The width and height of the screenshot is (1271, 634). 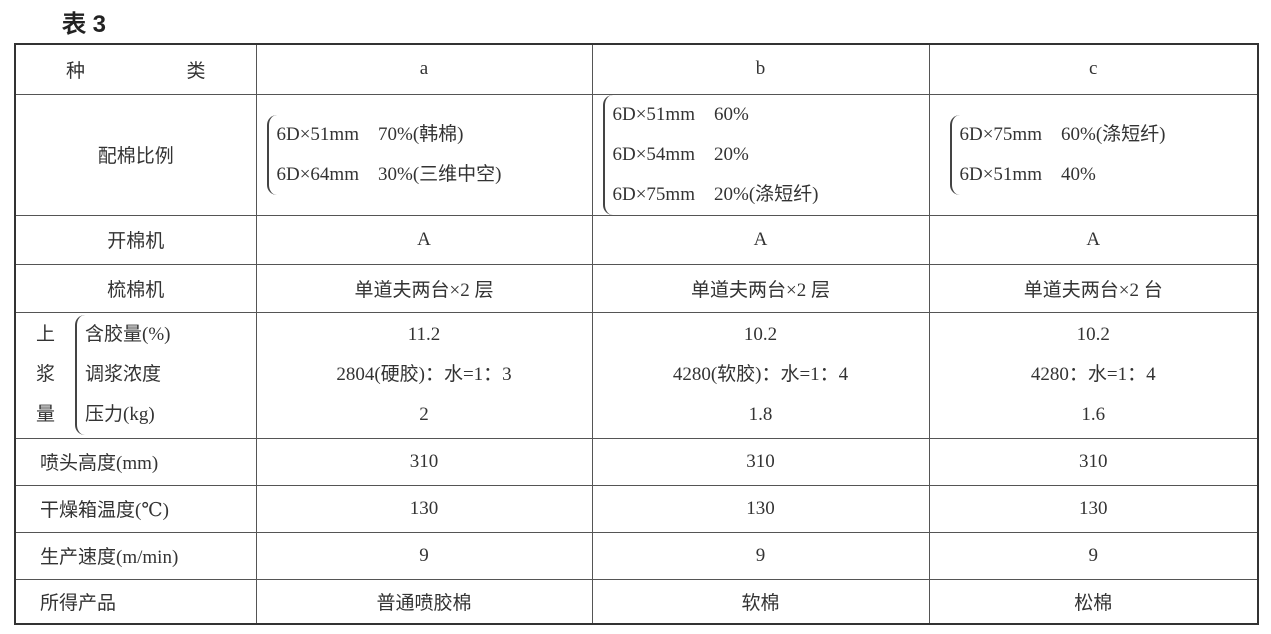 What do you see at coordinates (710, 154) in the screenshot?
I see `blend-b: 6D×51mm 60% 6D×54mm 20% 6D×75mm 20%(涤短纤)` at bounding box center [710, 154].